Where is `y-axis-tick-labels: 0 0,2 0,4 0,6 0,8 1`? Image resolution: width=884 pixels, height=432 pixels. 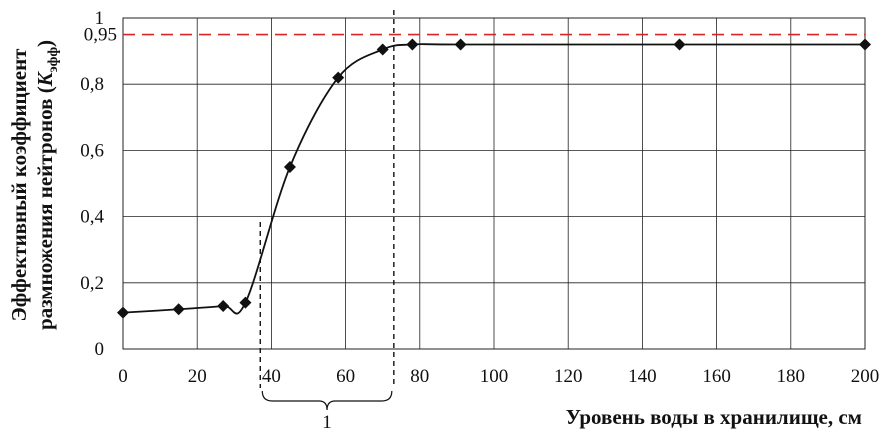
y-axis-tick-labels: 0 0,2 0,4 0,6 0,8 1 is located at coordinates (92, 184).